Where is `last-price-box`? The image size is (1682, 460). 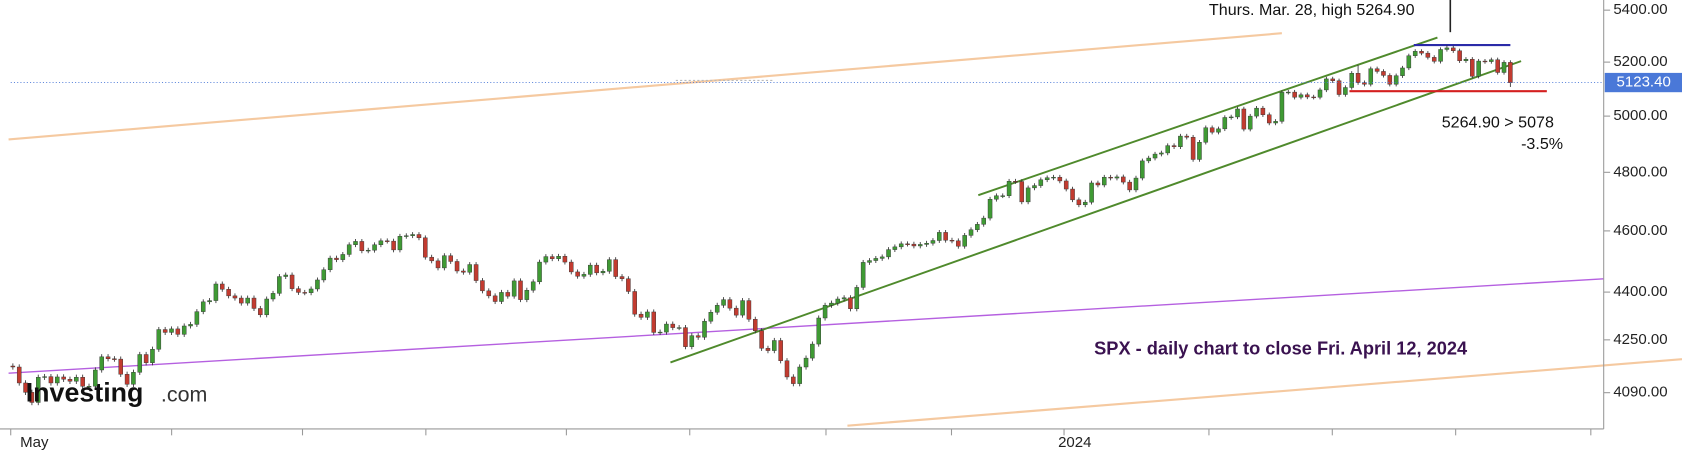 last-price-box is located at coordinates (1643, 82).